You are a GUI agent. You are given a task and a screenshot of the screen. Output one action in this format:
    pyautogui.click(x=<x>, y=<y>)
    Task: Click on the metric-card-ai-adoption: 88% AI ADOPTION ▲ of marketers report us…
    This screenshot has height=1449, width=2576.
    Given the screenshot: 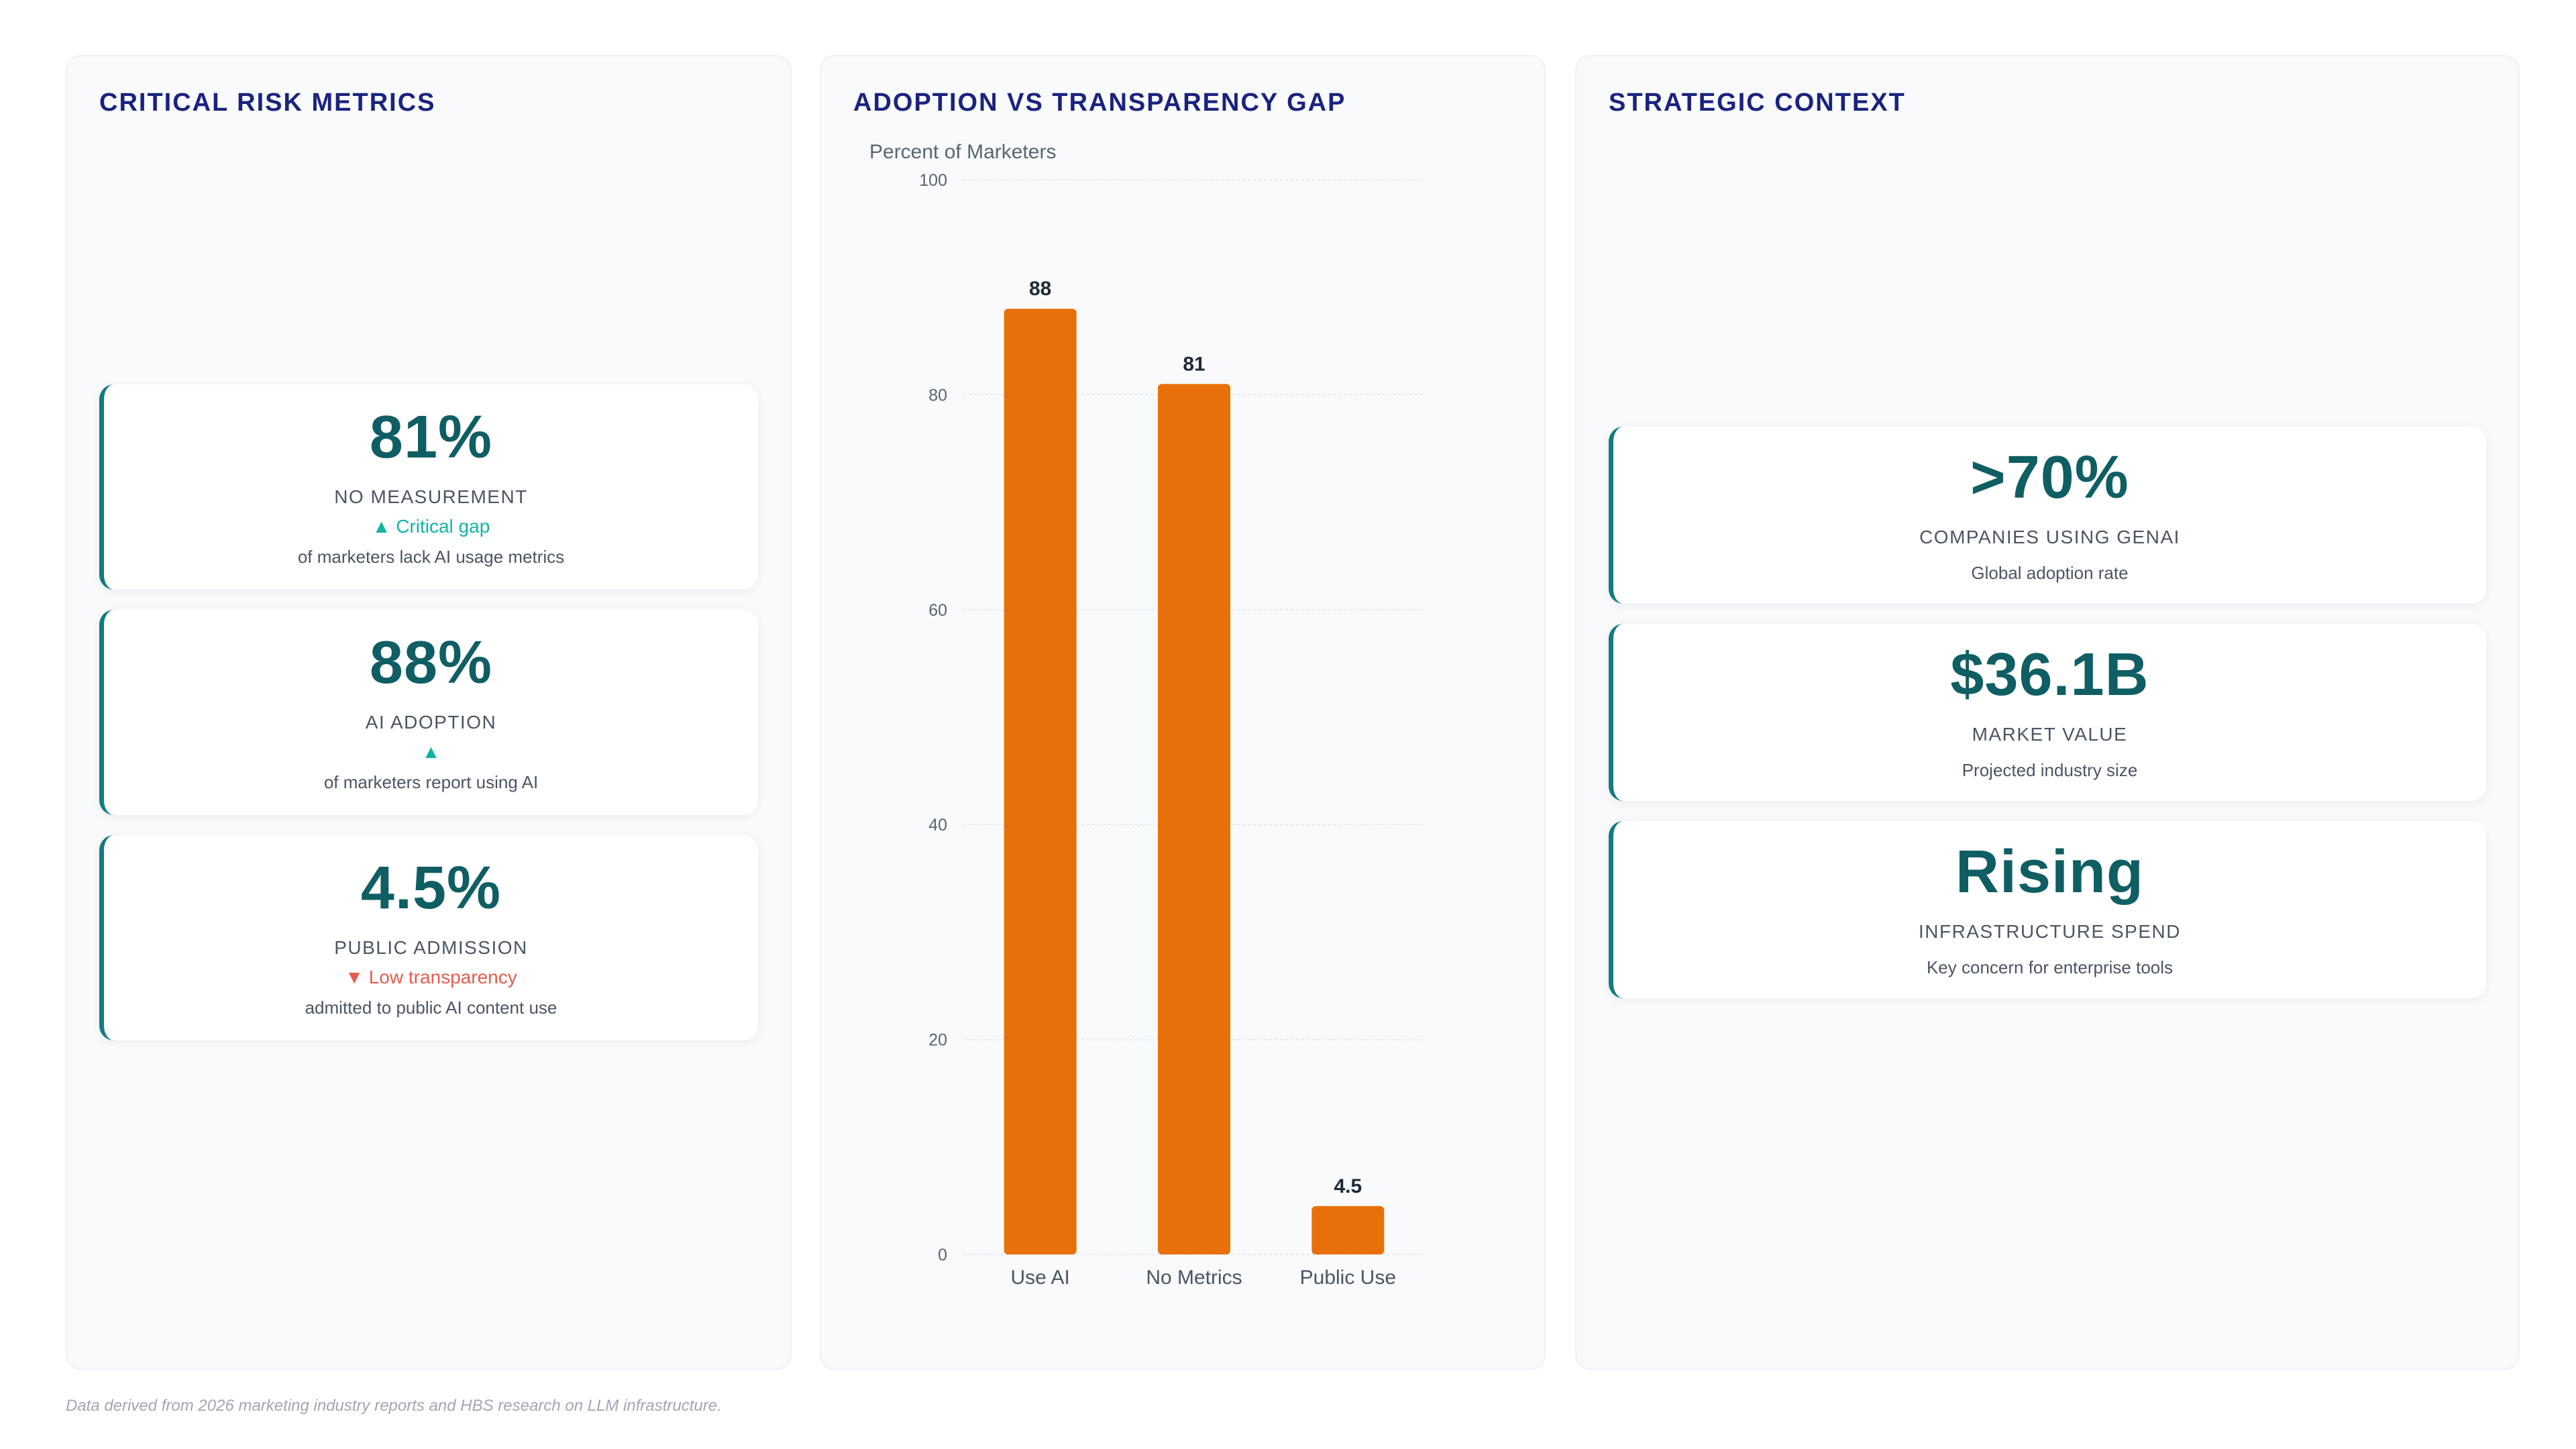 What is the action you would take?
    pyautogui.click(x=428, y=712)
    